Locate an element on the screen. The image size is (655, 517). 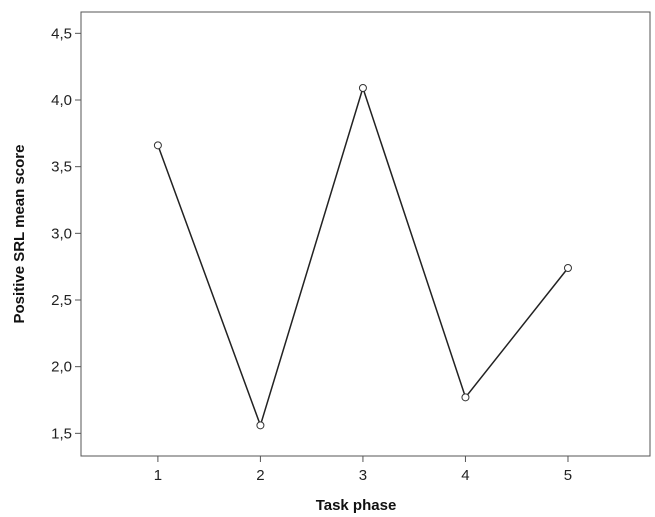
y-tick-label: 3,0 is located at coordinates (61, 233).